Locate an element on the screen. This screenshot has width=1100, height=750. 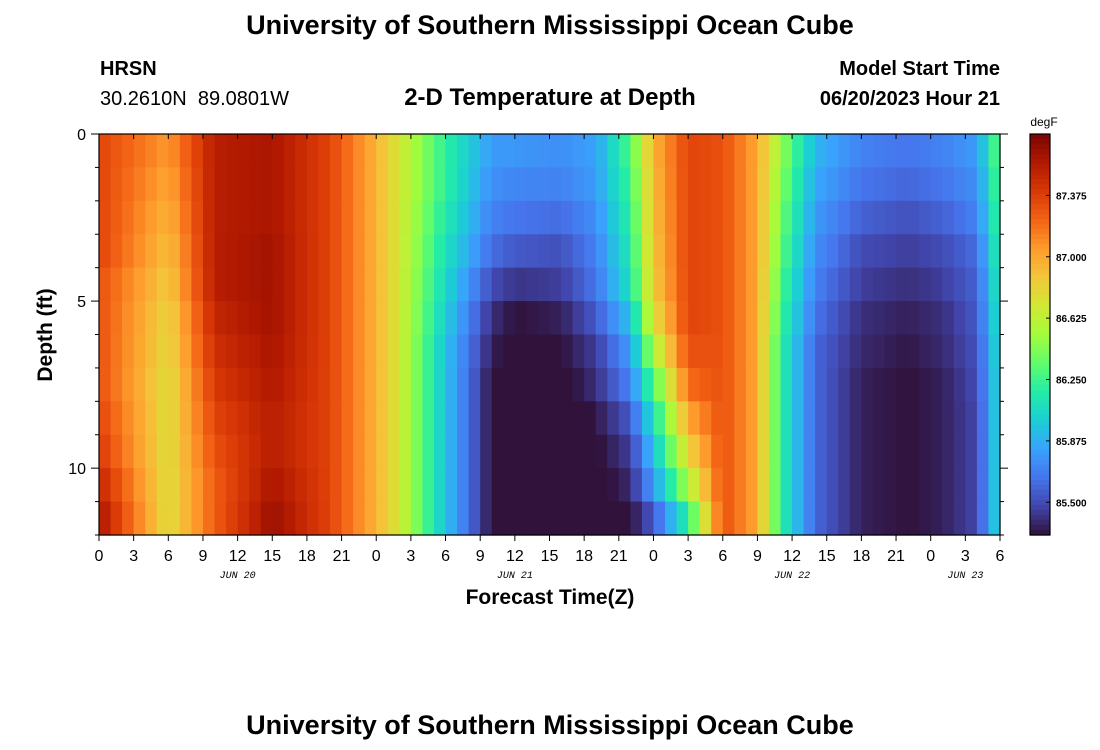
chart-title: 2-D Temperature at Depth is located at coordinates (550, 97).